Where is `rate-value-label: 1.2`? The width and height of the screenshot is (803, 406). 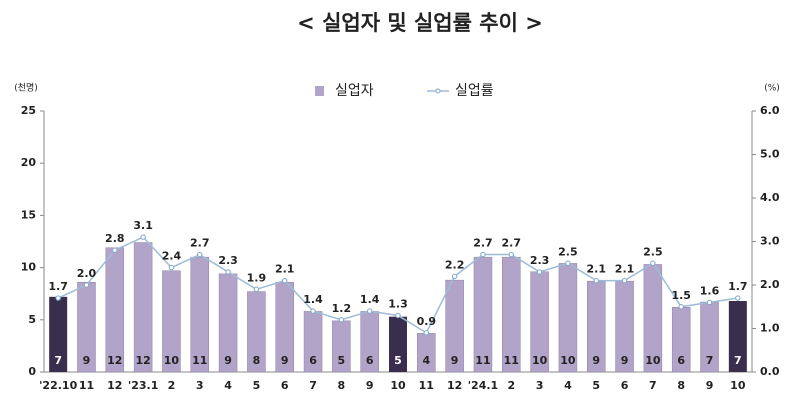 rate-value-label: 1.2 is located at coordinates (342, 308).